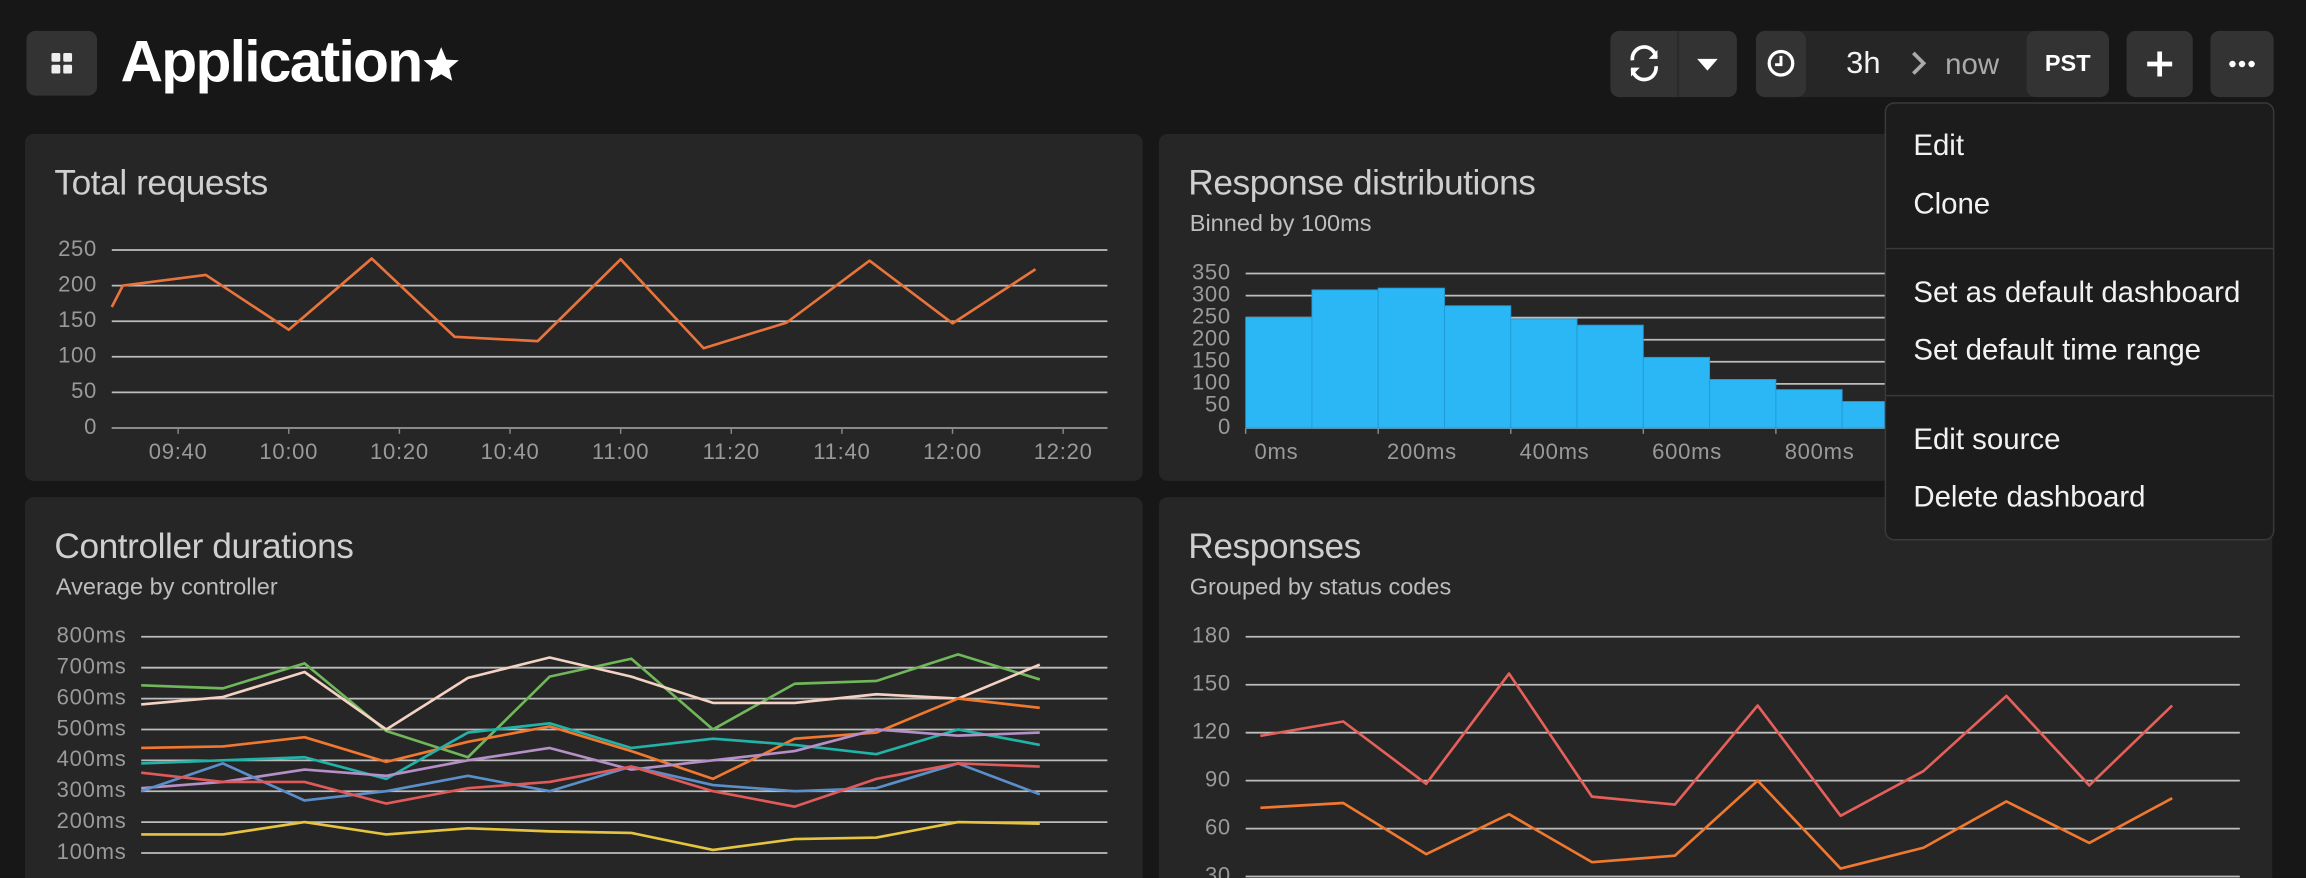 Image resolution: width=2306 pixels, height=878 pixels. Describe the element at coordinates (1361, 183) in the screenshot. I see `panel-title: Response distributions` at that location.